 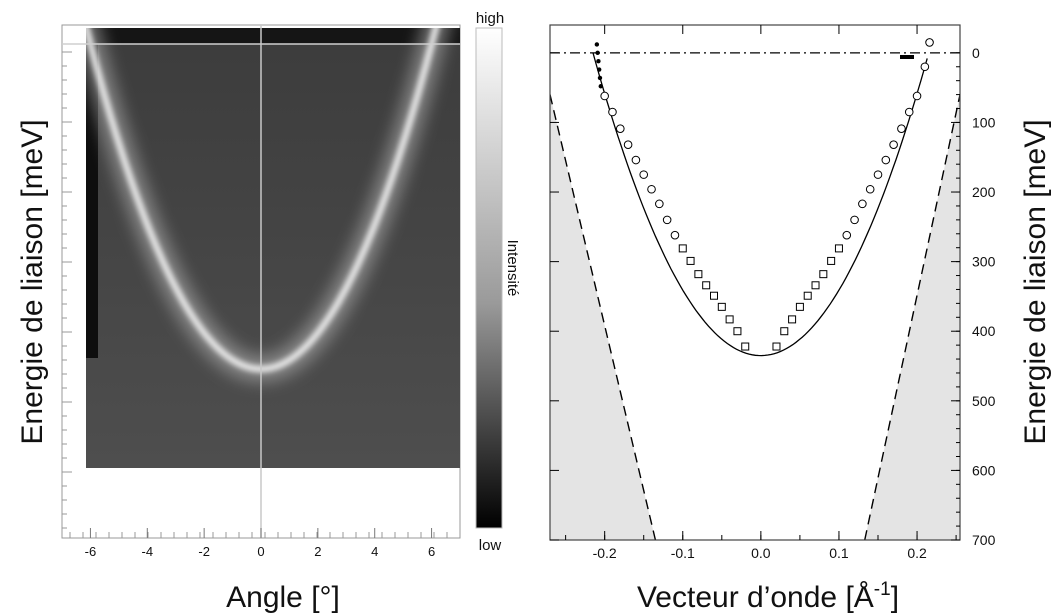 What do you see at coordinates (317, 551) in the screenshot?
I see `left-x-tick-label: 2` at bounding box center [317, 551].